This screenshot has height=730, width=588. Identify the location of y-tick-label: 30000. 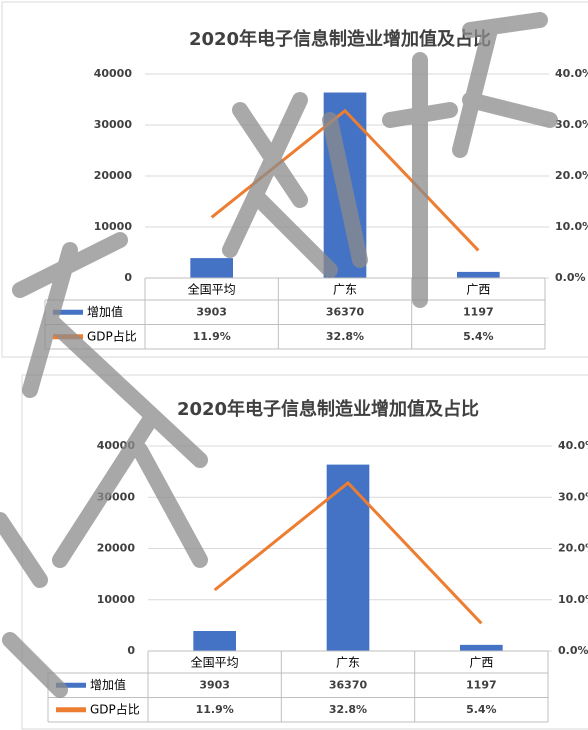
(113, 124).